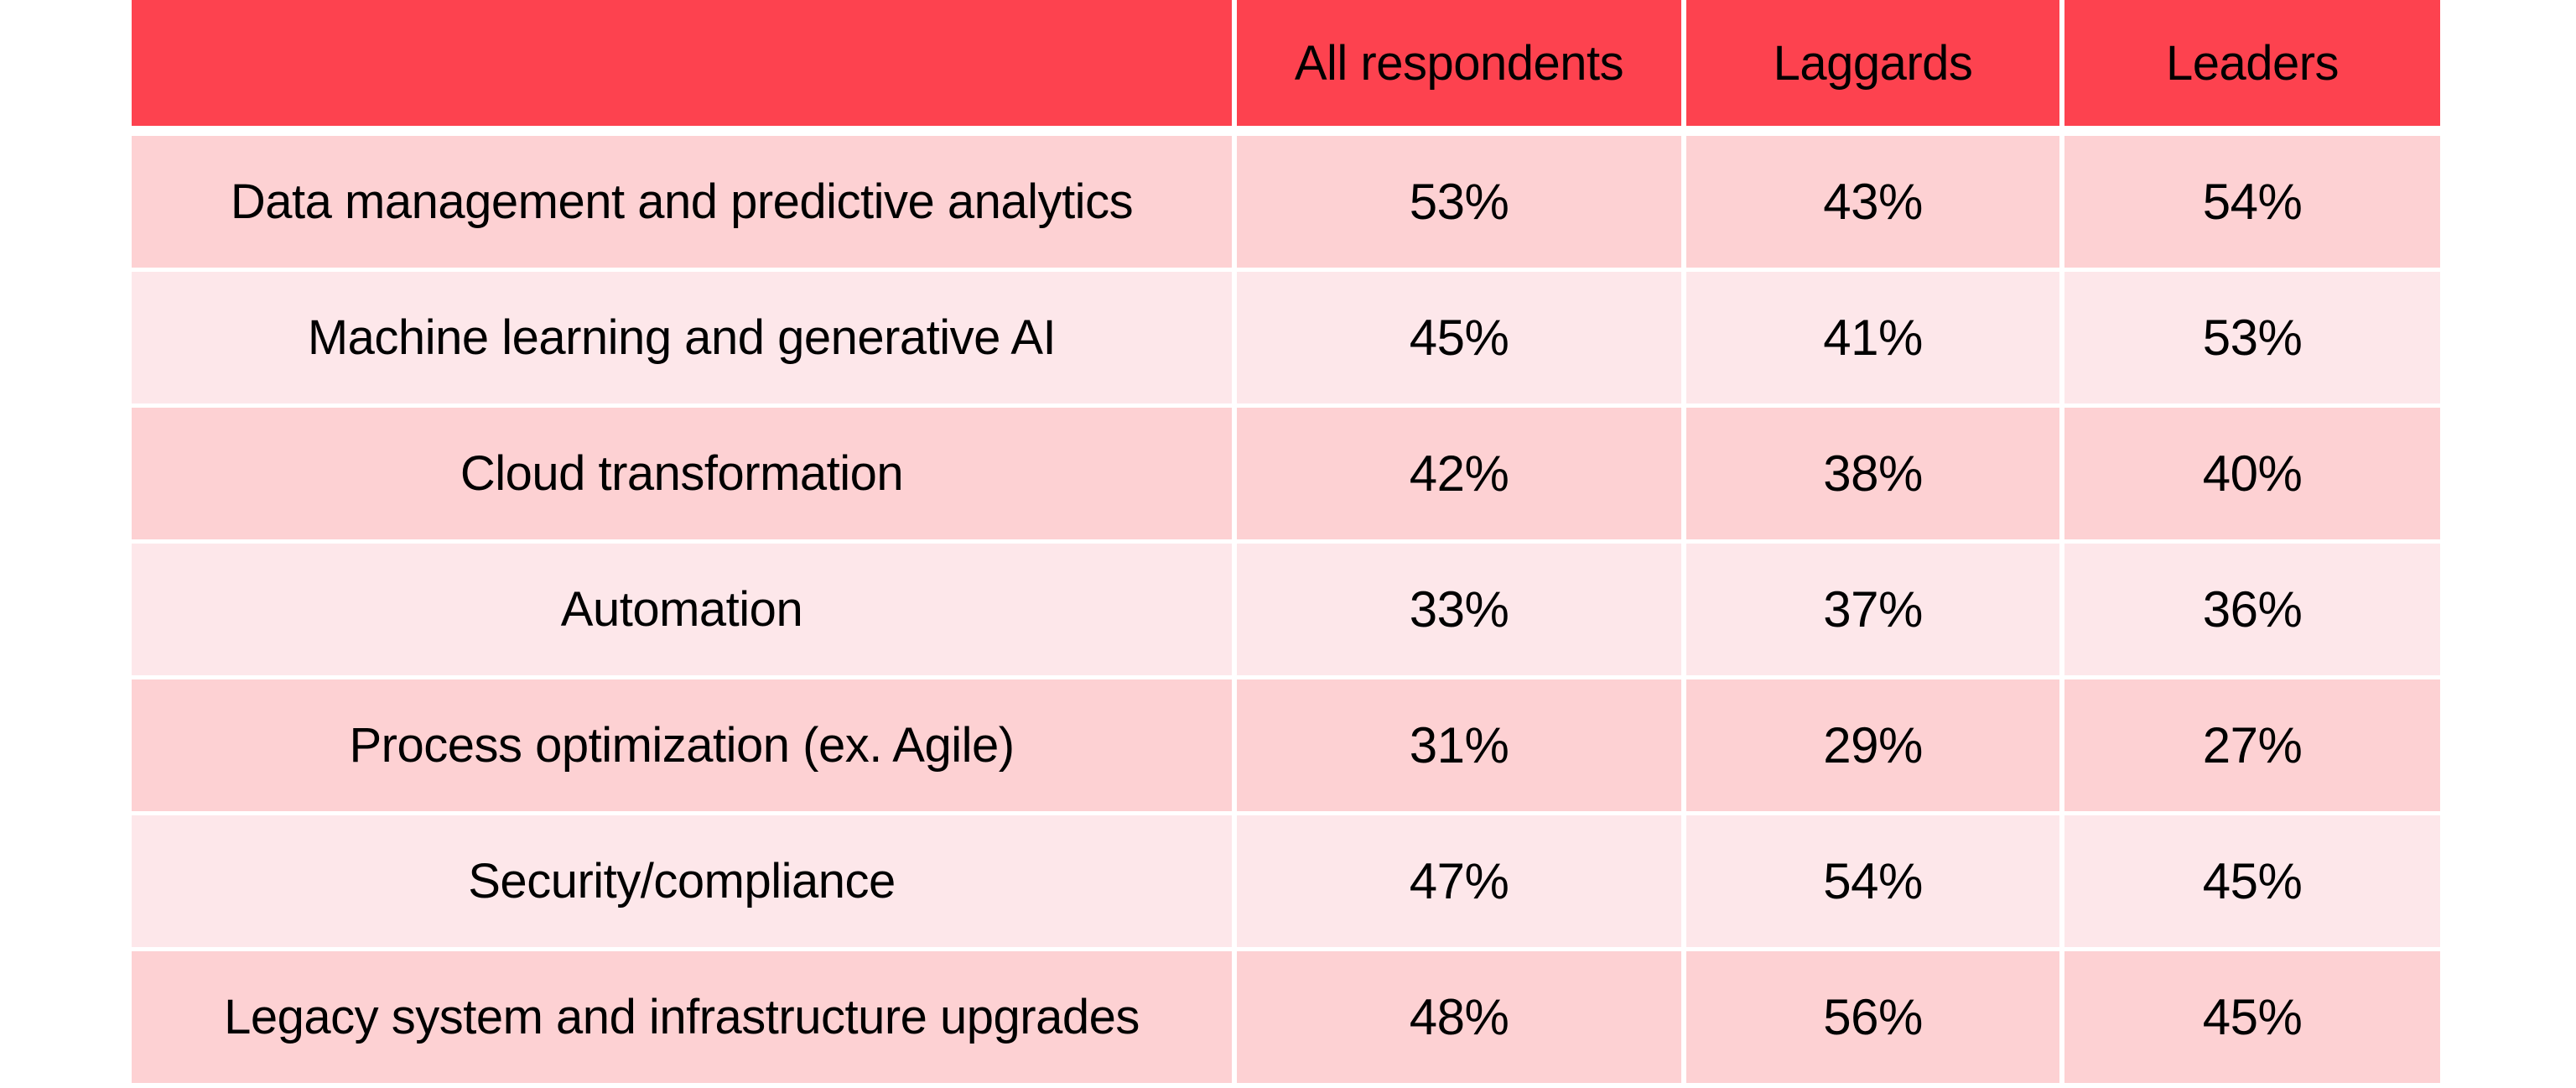 The width and height of the screenshot is (2576, 1088). What do you see at coordinates (1872, 337) in the screenshot?
I see `value-cell: 41%` at bounding box center [1872, 337].